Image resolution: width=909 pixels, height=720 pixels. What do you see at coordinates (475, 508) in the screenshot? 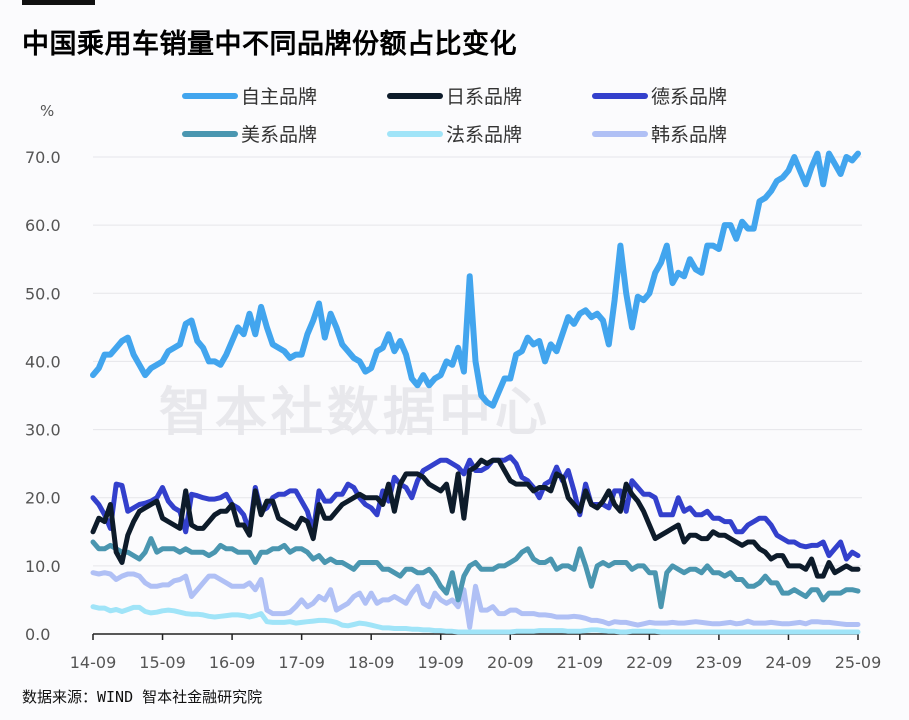
I see `series-line-德系品牌` at bounding box center [475, 508].